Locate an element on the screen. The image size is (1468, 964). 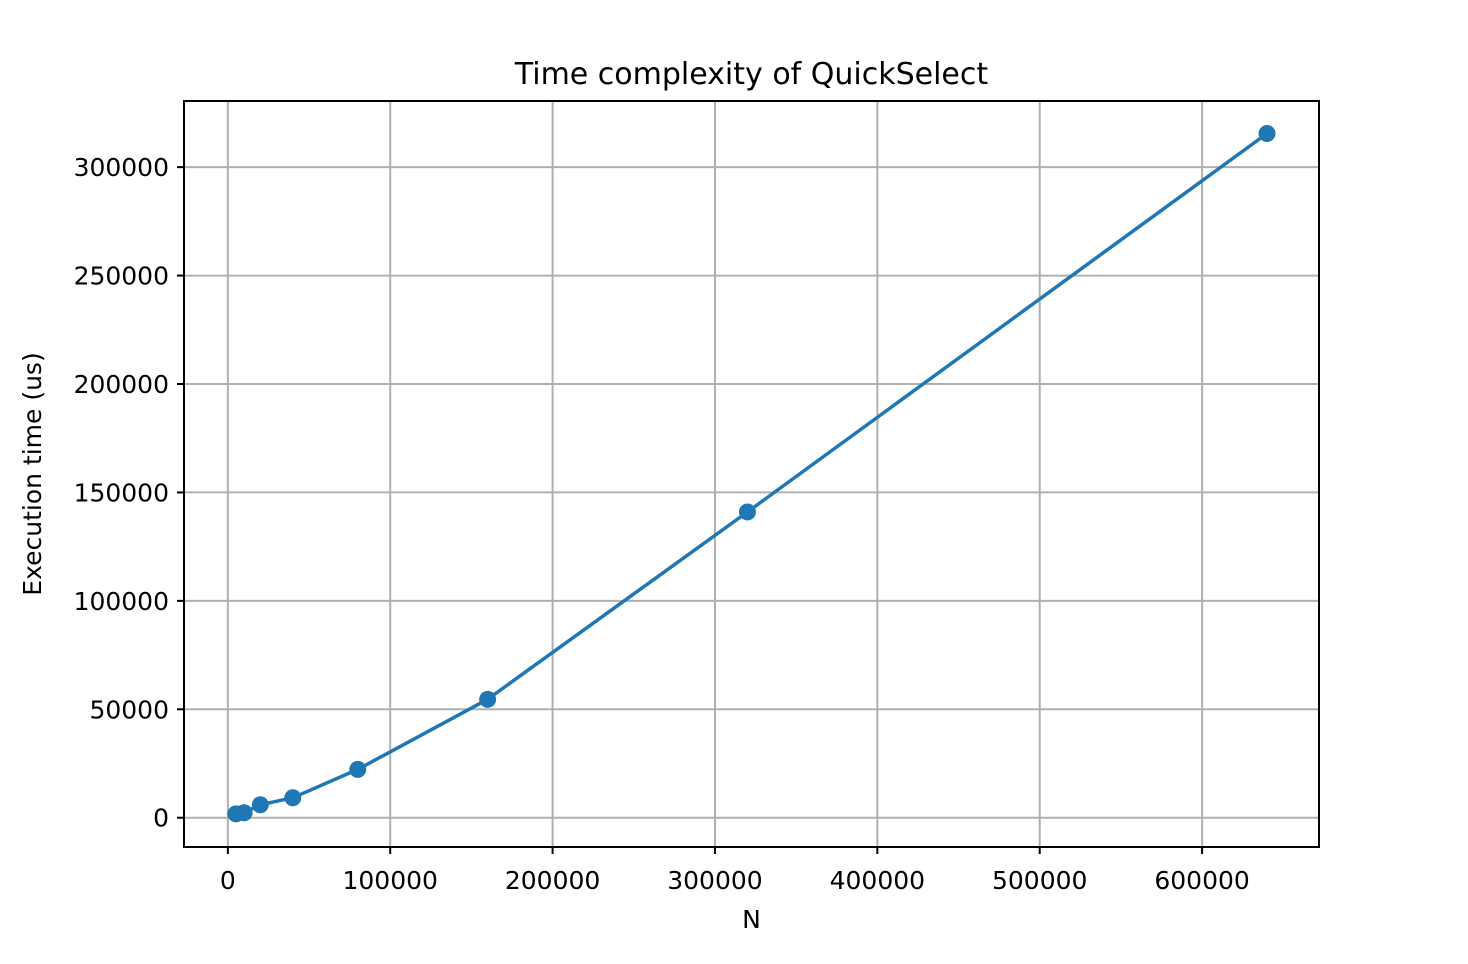
y-tick-label: 300000 is located at coordinates (121, 167).